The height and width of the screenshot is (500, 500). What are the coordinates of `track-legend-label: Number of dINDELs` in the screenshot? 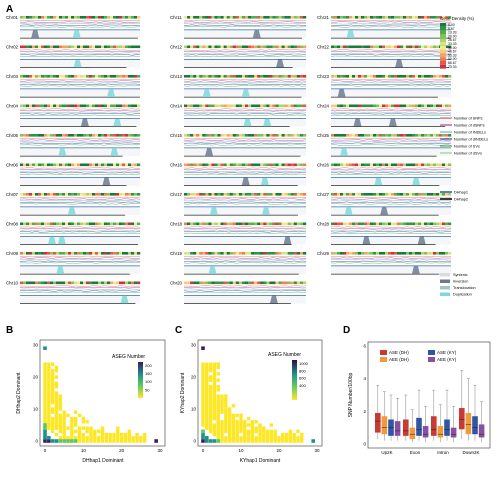 It's located at (471, 140).